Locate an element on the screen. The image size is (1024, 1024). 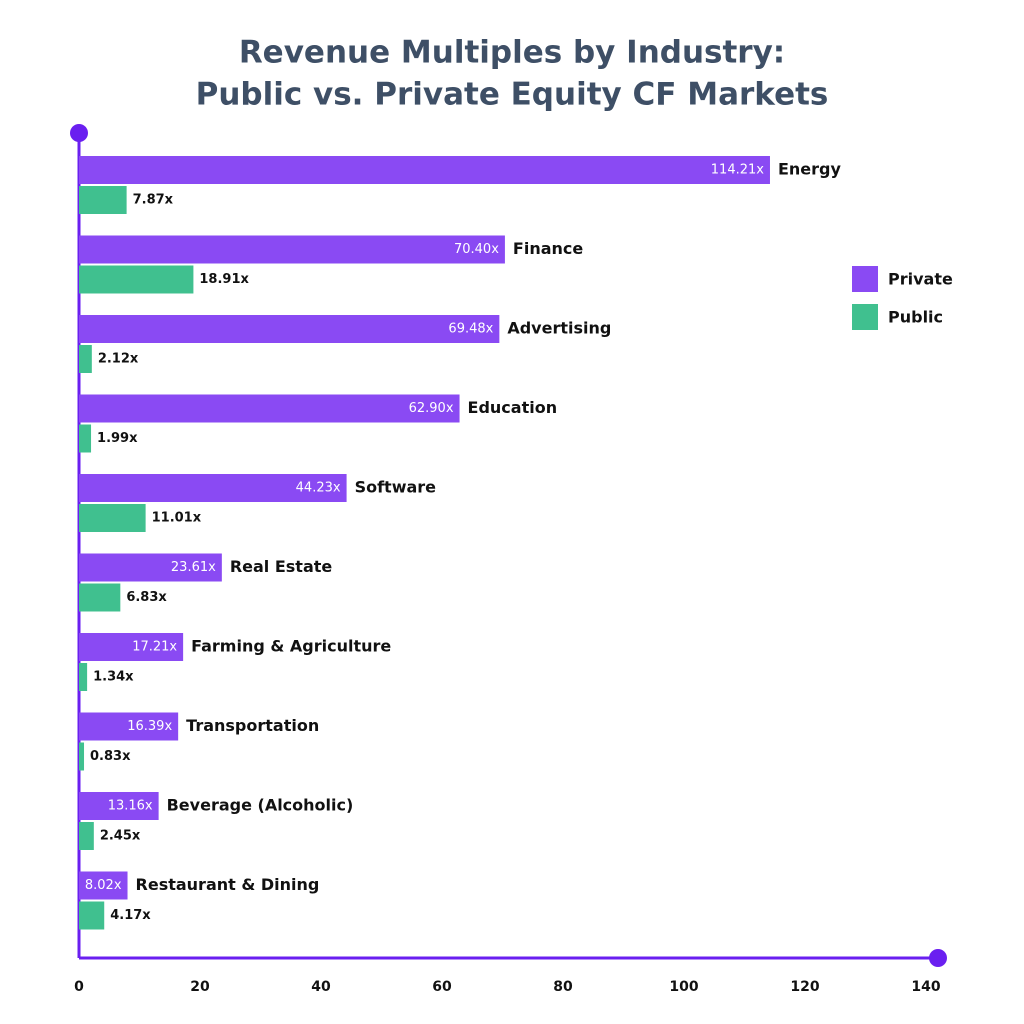
value-label: 2.45x is located at coordinates (120, 836).